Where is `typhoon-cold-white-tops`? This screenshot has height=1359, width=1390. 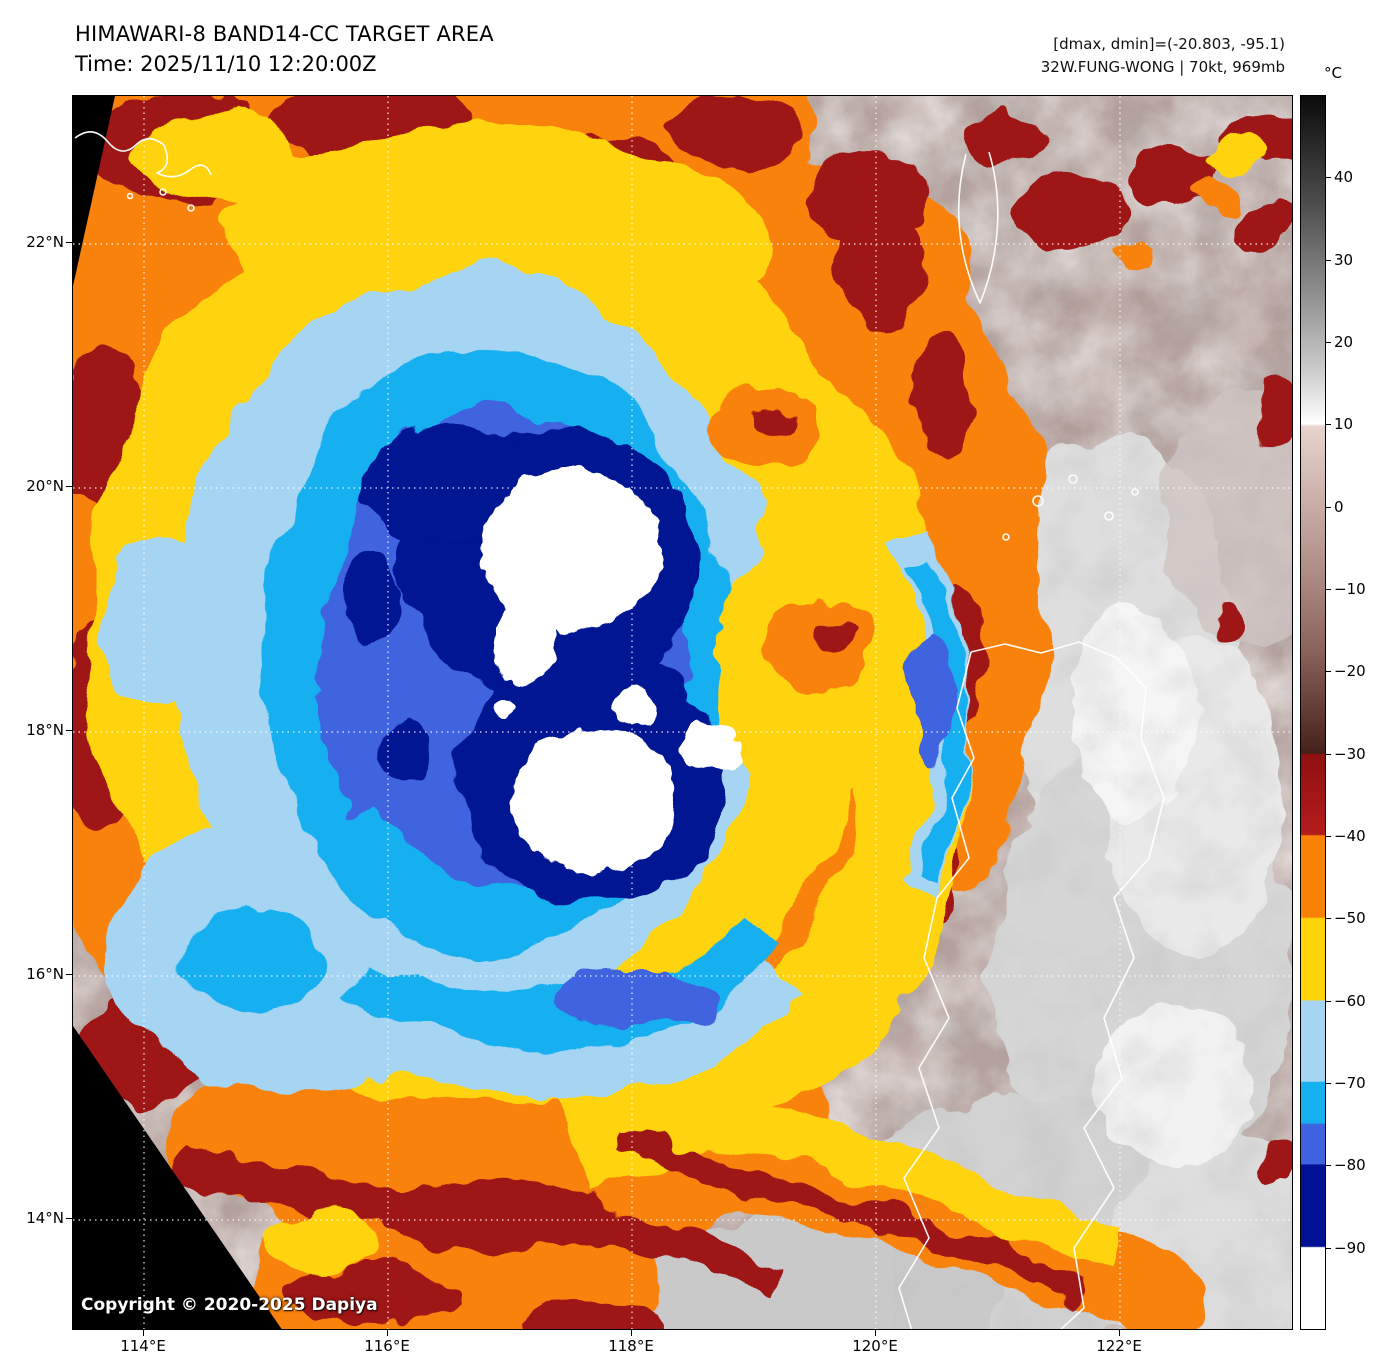 typhoon-cold-white-tops is located at coordinates (611, 671).